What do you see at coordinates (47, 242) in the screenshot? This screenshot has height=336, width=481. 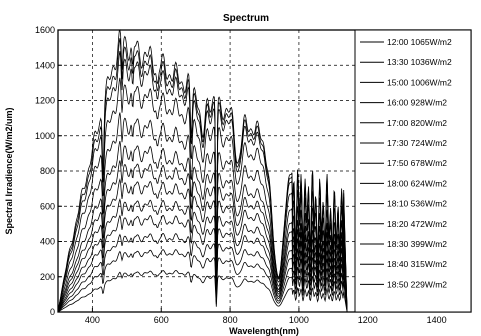 I see `y-tick-label: 400` at bounding box center [47, 242].